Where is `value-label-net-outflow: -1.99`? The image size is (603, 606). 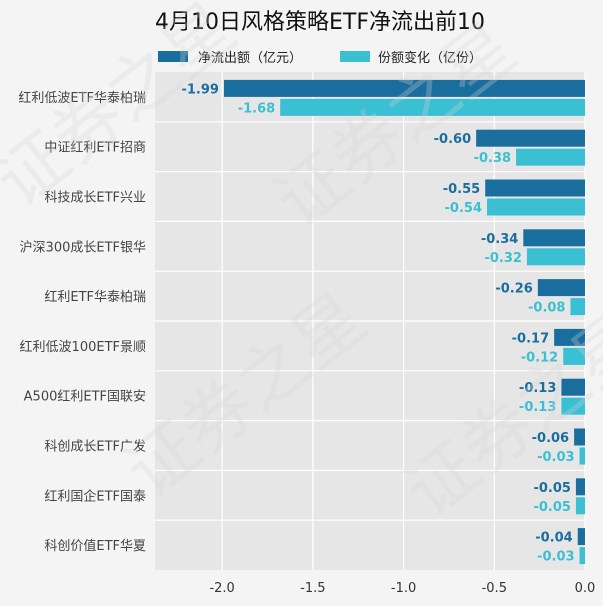
value-label-net-outflow: -1.99 is located at coordinates (199, 89).